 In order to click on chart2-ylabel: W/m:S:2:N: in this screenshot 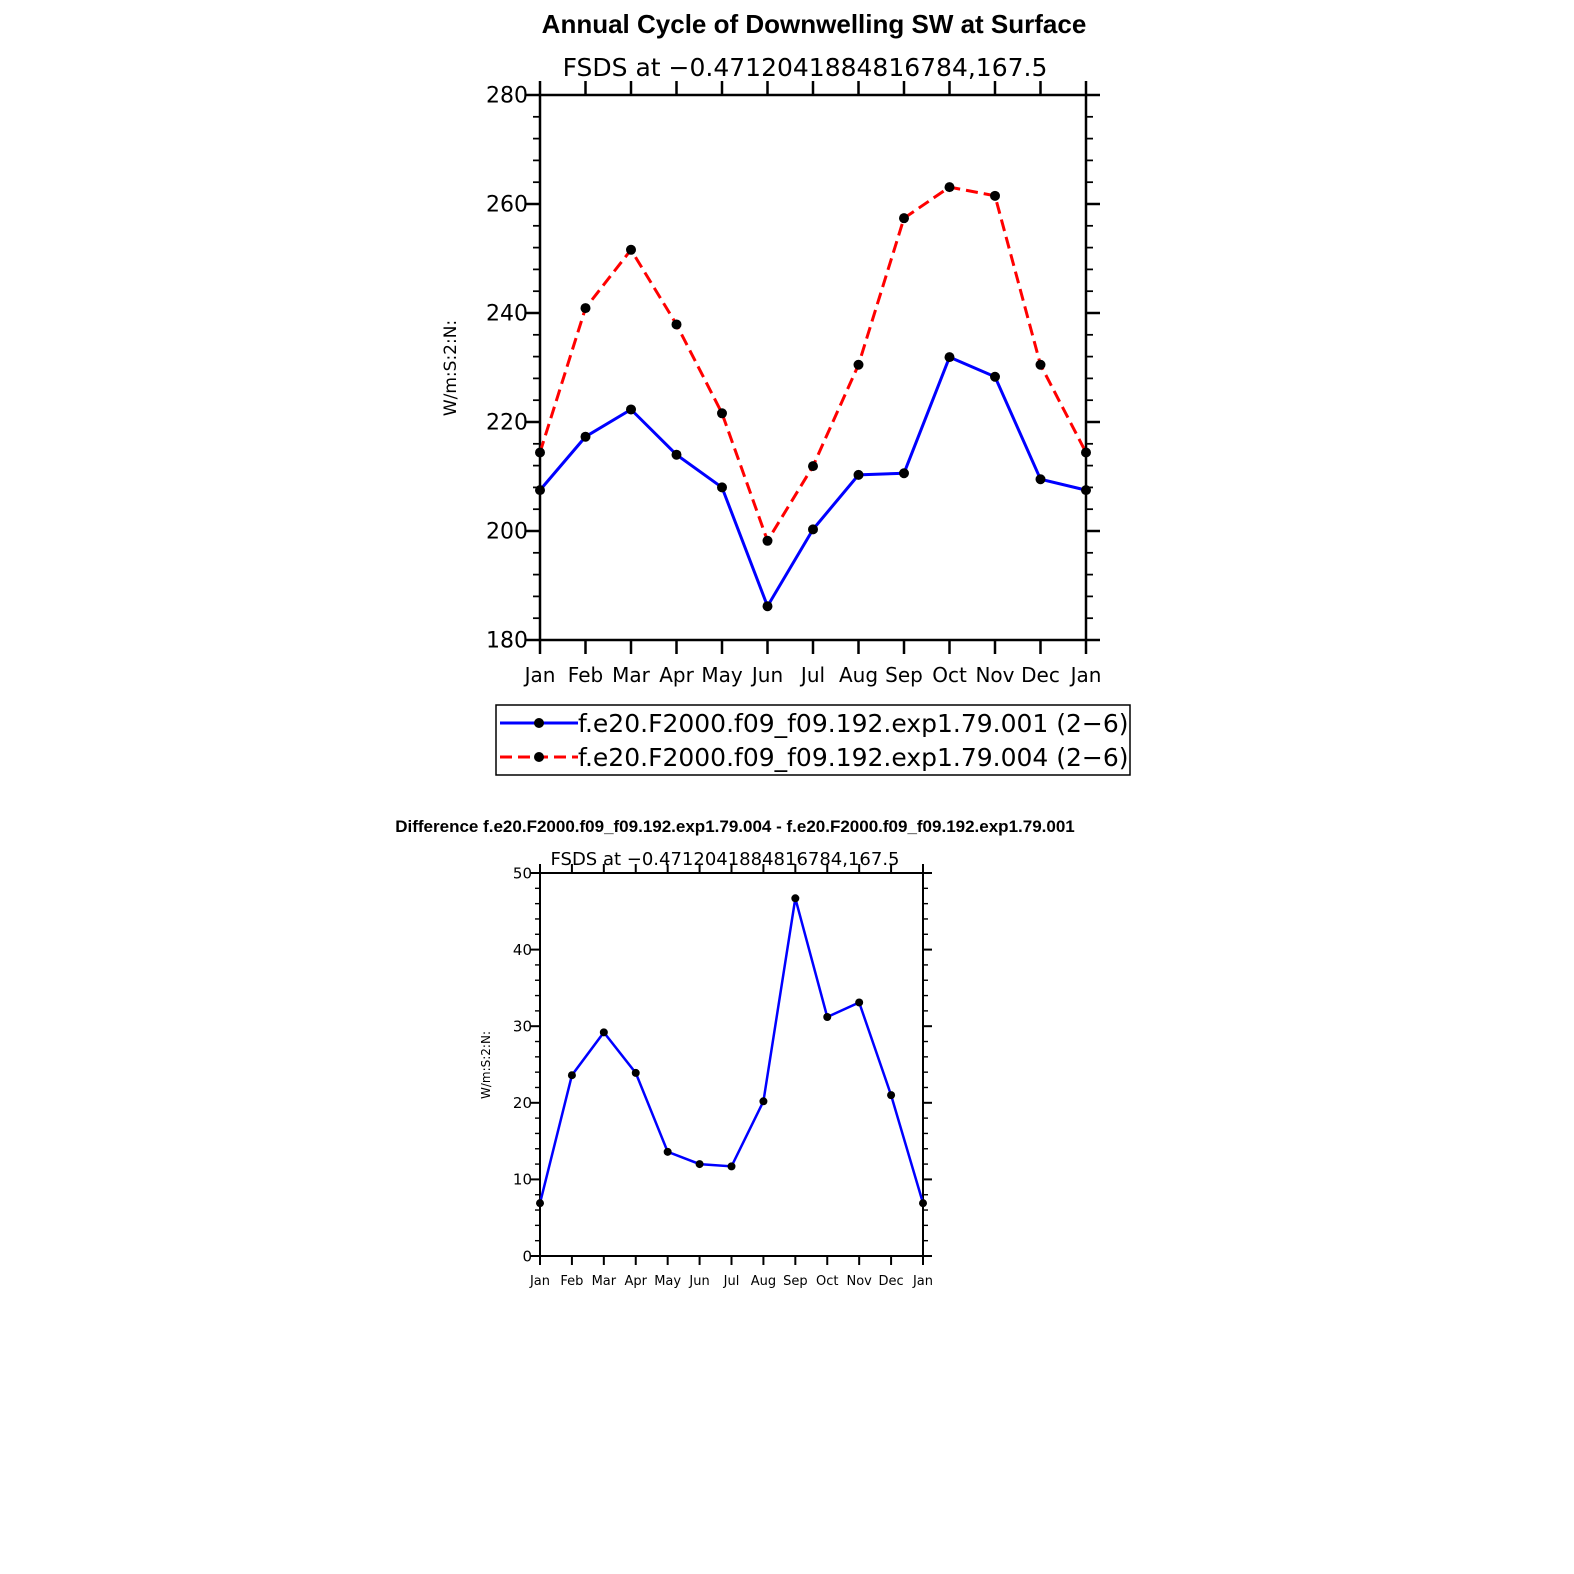, I will do `click(486, 1065)`.